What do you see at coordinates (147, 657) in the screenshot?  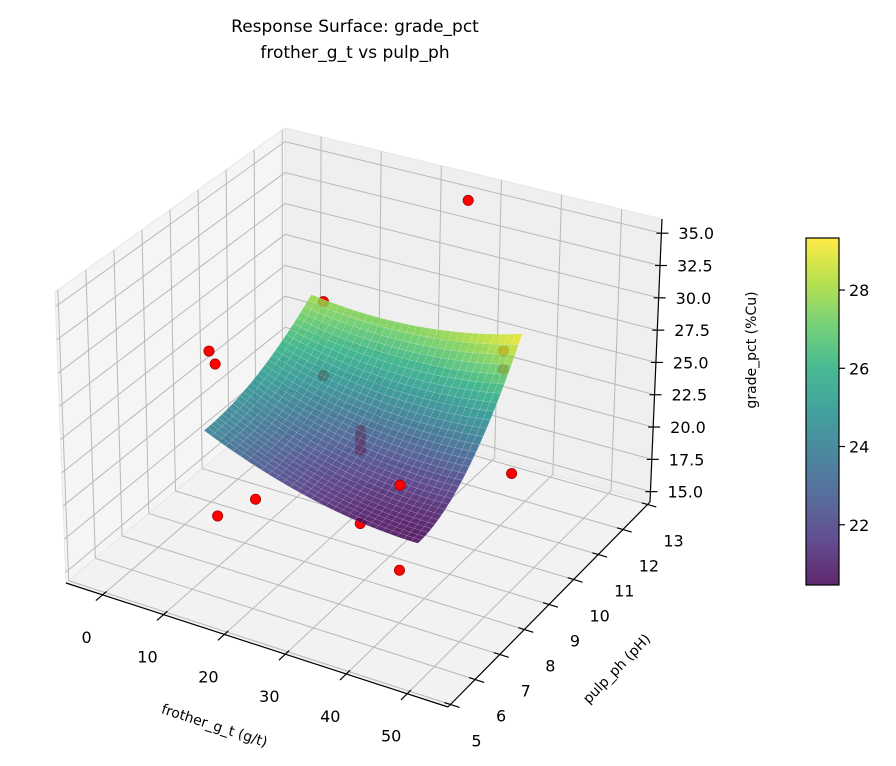 I see `x-tick-label: 10` at bounding box center [147, 657].